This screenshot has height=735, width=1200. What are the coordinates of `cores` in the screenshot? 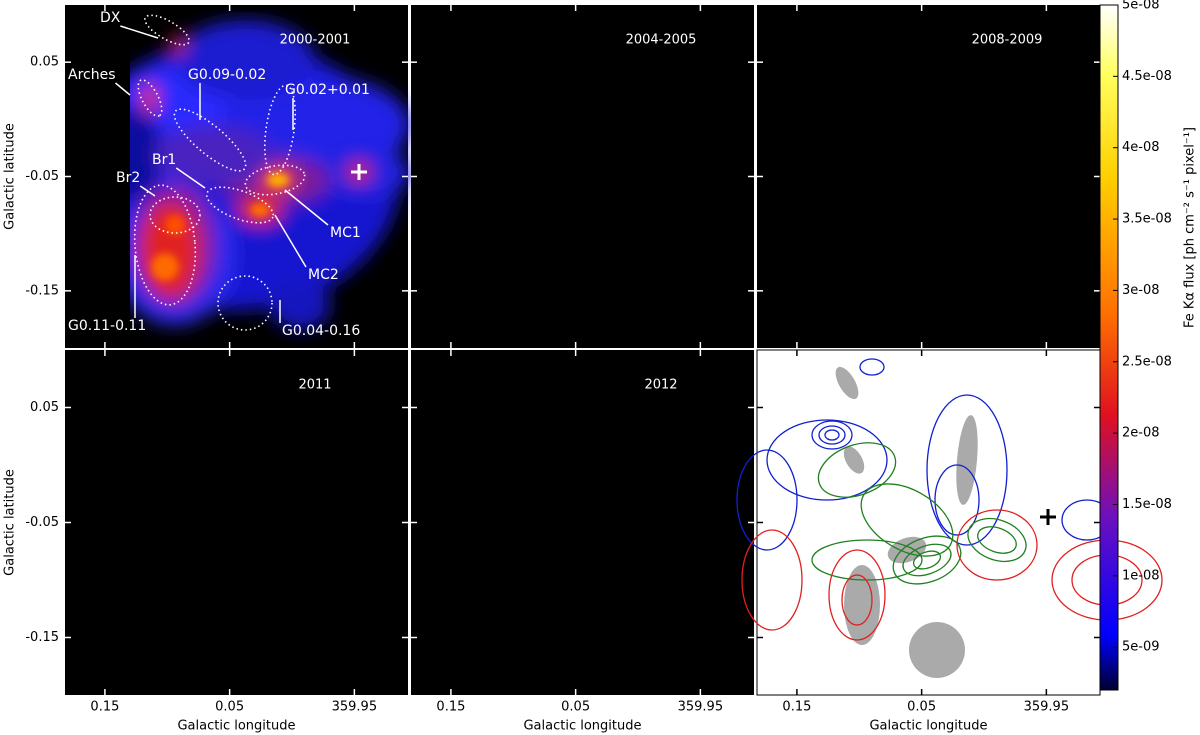 It's located at (220, 227).